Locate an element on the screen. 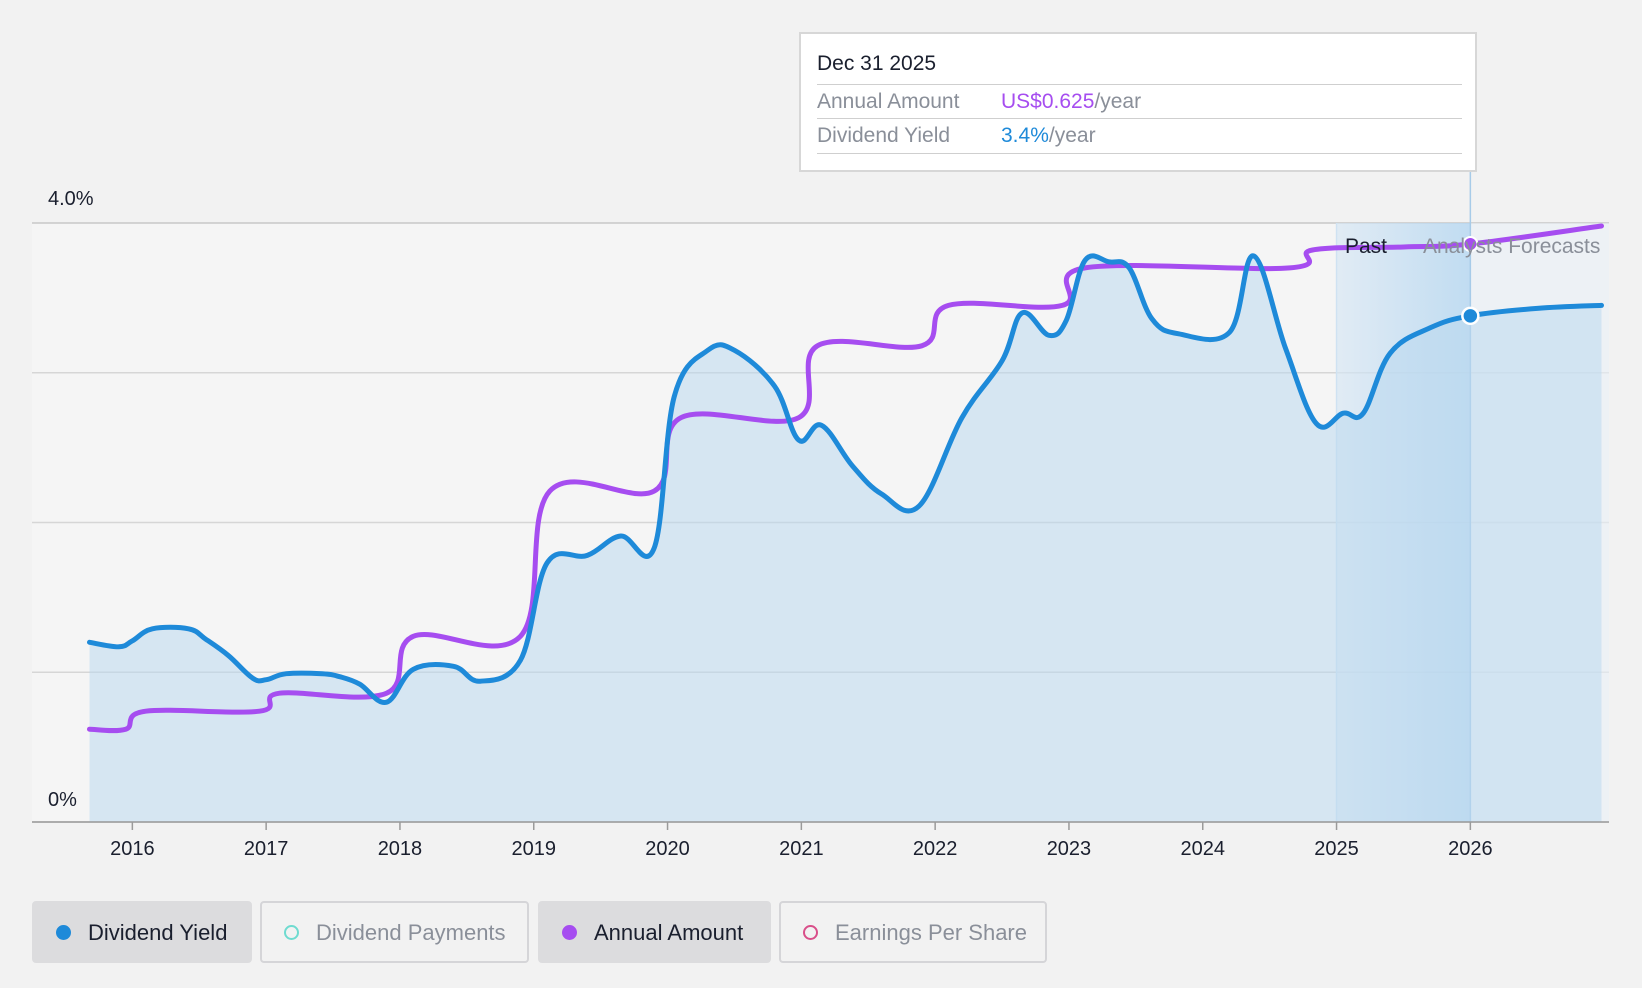  legend-earnings-per-share-button: Earnings Per Share is located at coordinates (913, 932).